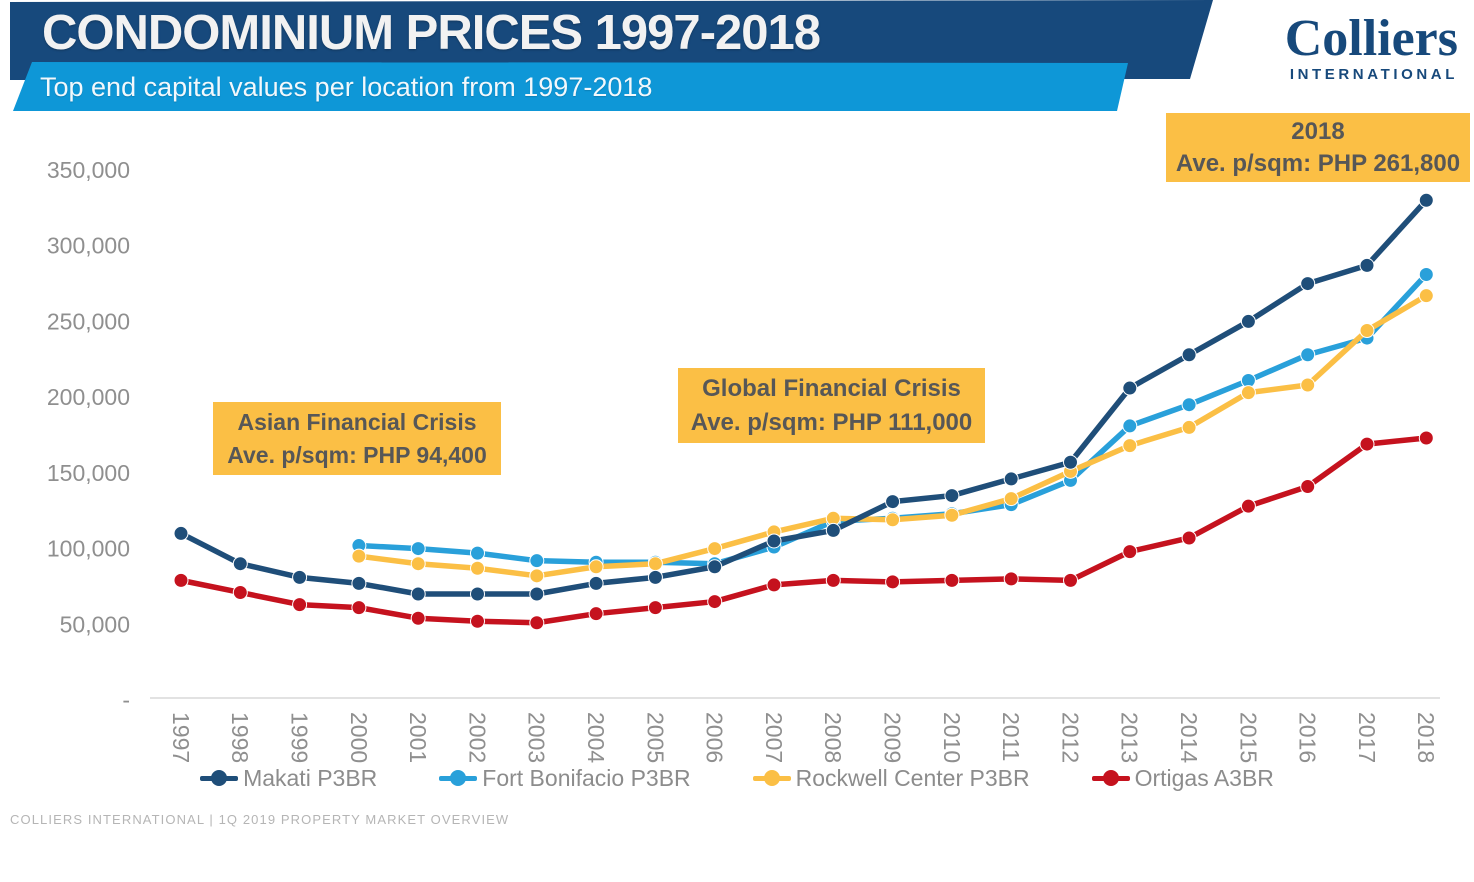  What do you see at coordinates (1348, 48) in the screenshot?
I see `colliers-logo: Colliers INTERNATIONAL` at bounding box center [1348, 48].